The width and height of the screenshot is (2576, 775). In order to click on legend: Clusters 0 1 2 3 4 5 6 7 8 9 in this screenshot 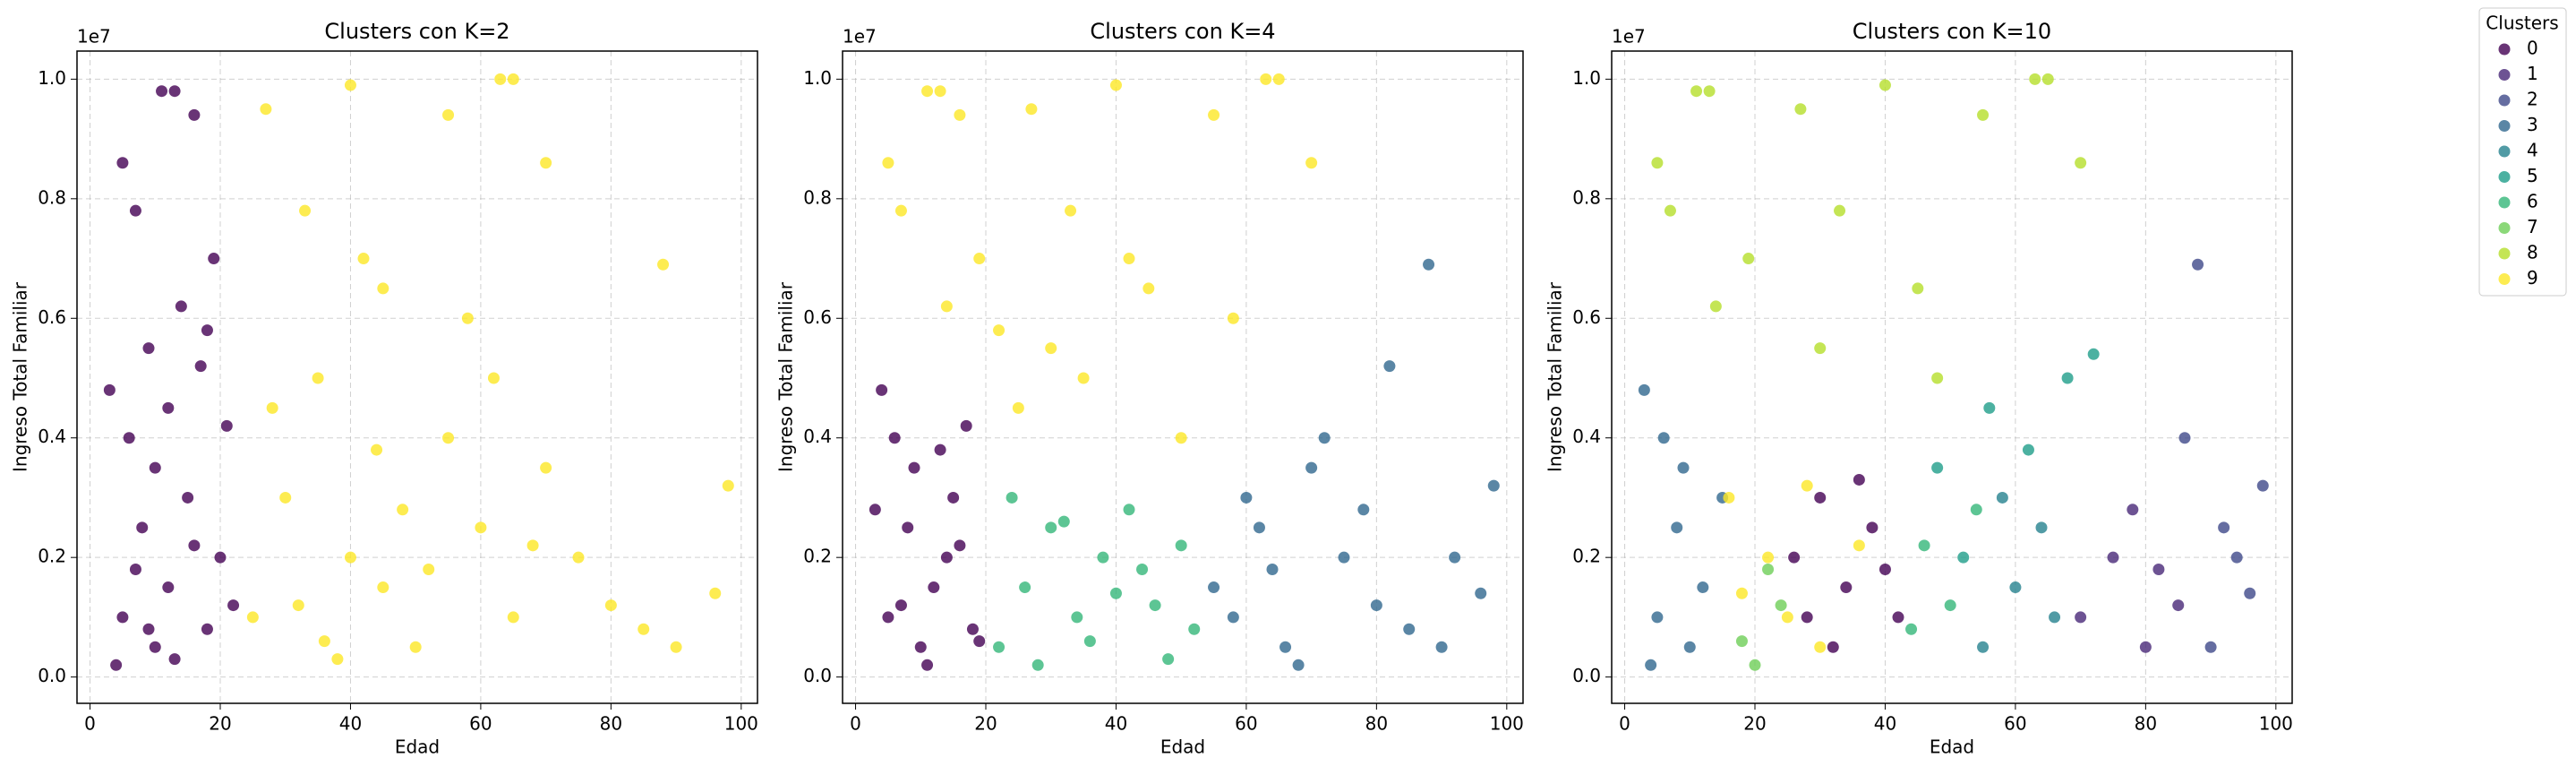, I will do `click(2522, 152)`.